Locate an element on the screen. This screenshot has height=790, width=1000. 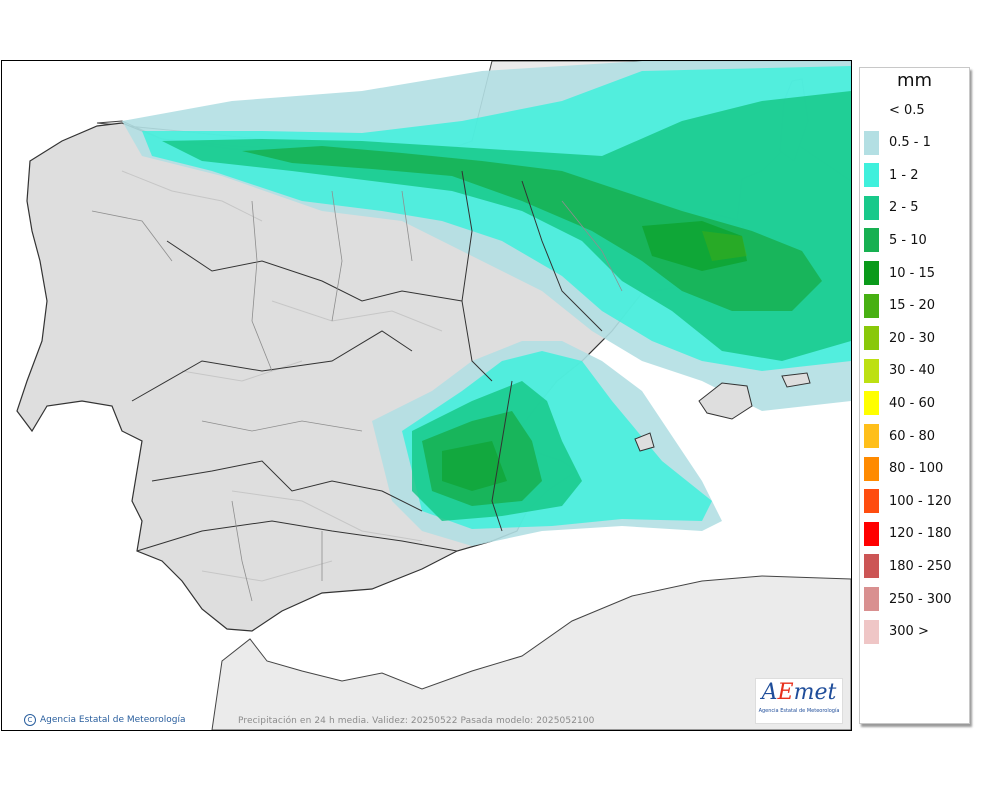
legend-label: < 0.5 is located at coordinates (907, 110).